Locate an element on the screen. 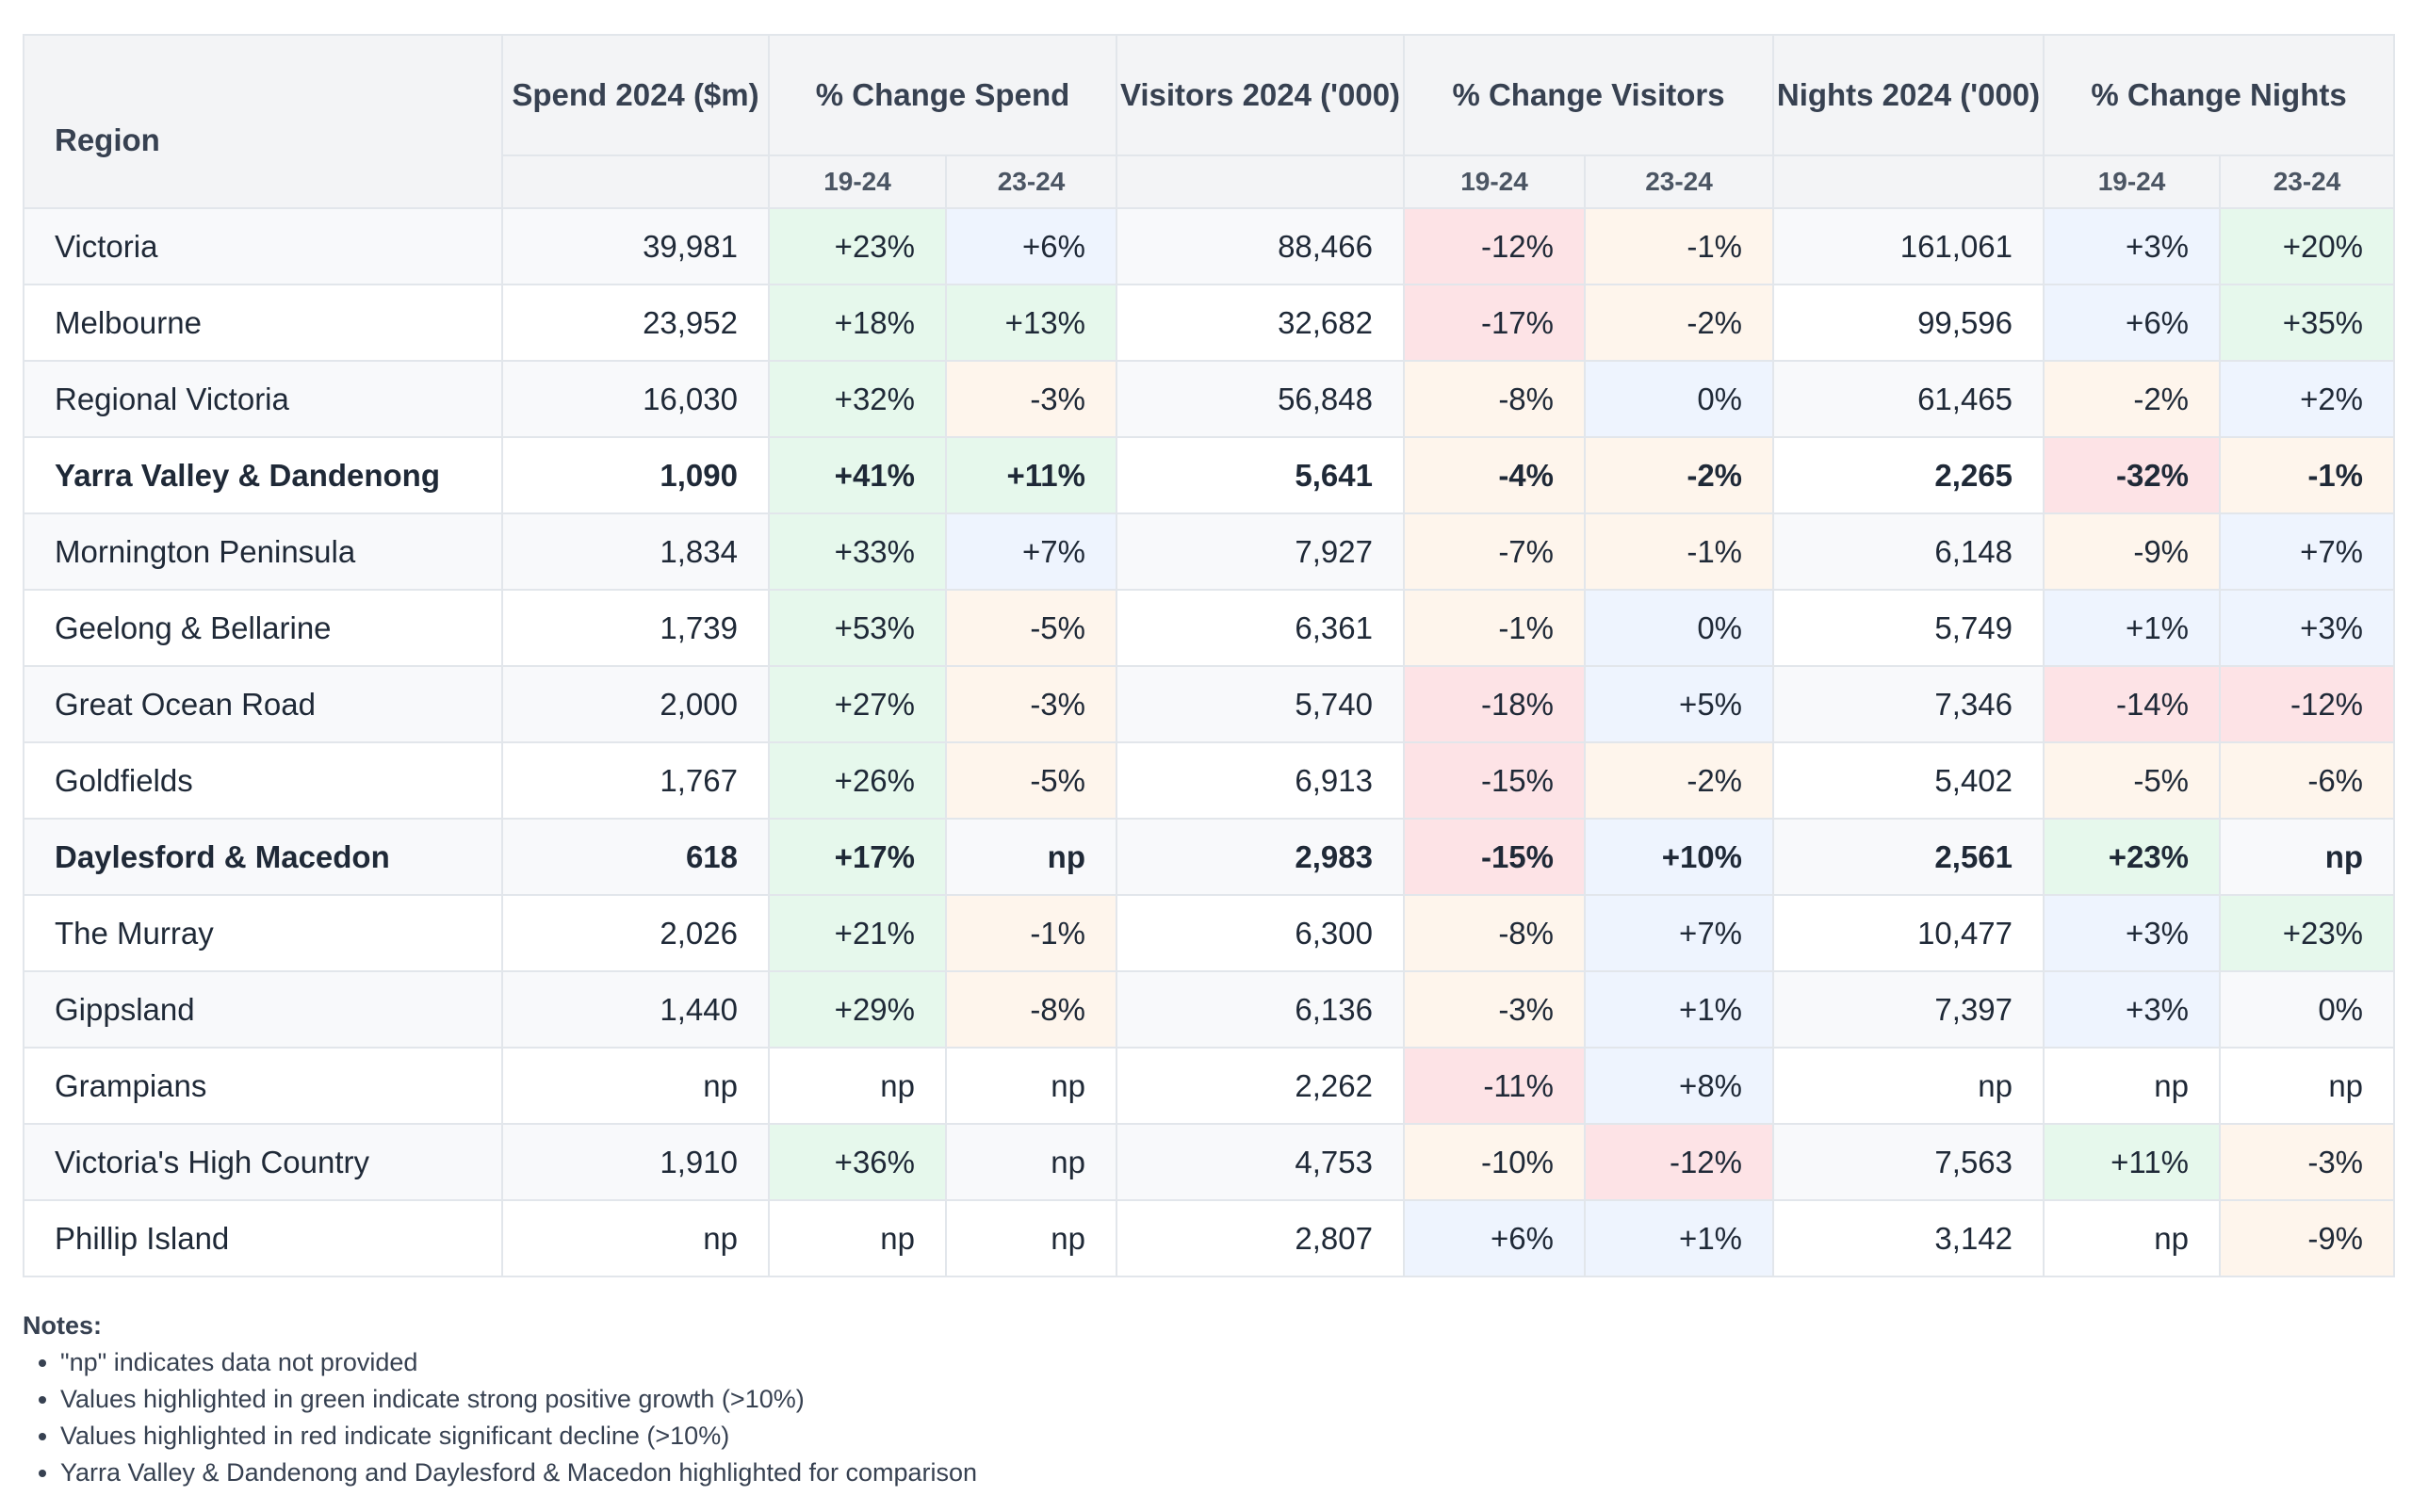 The height and width of the screenshot is (1512, 2412). cell-spend-change-19-24: +18% is located at coordinates (857, 323).